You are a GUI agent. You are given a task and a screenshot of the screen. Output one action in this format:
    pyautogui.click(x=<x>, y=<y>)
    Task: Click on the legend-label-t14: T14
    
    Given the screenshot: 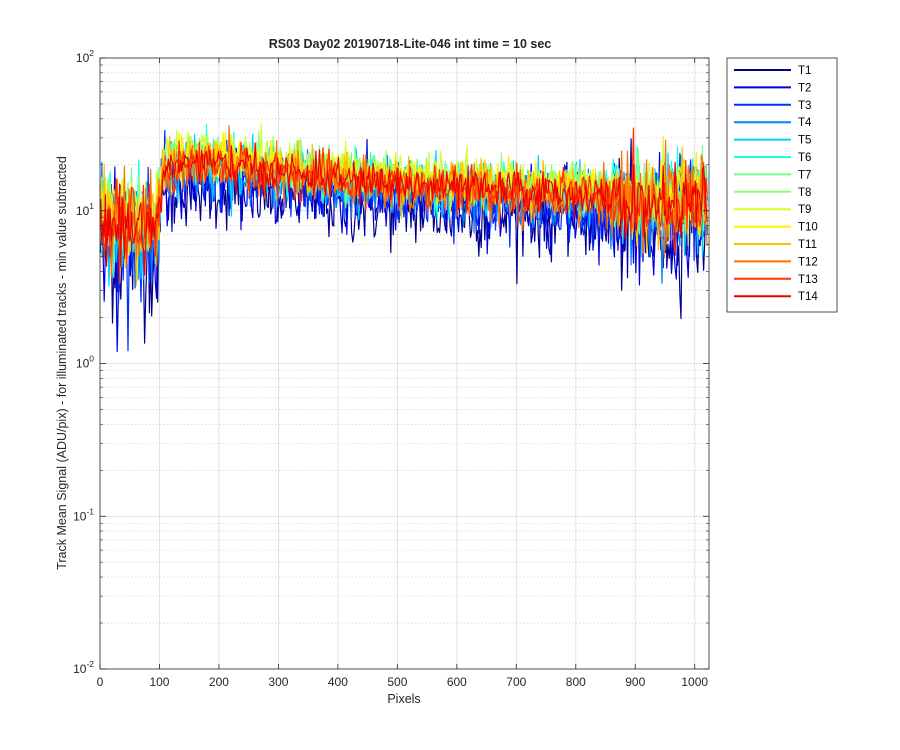 What is the action you would take?
    pyautogui.click(x=808, y=297)
    